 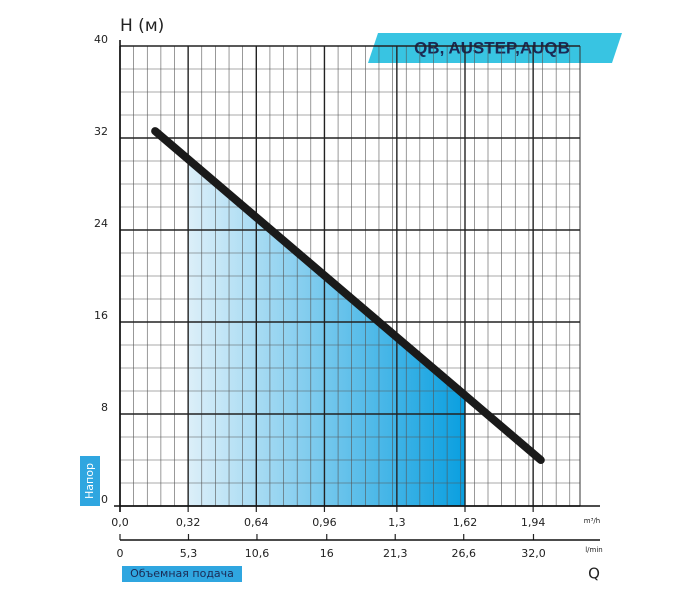 I want to click on y-tick-label: 24, so click(x=101, y=223).